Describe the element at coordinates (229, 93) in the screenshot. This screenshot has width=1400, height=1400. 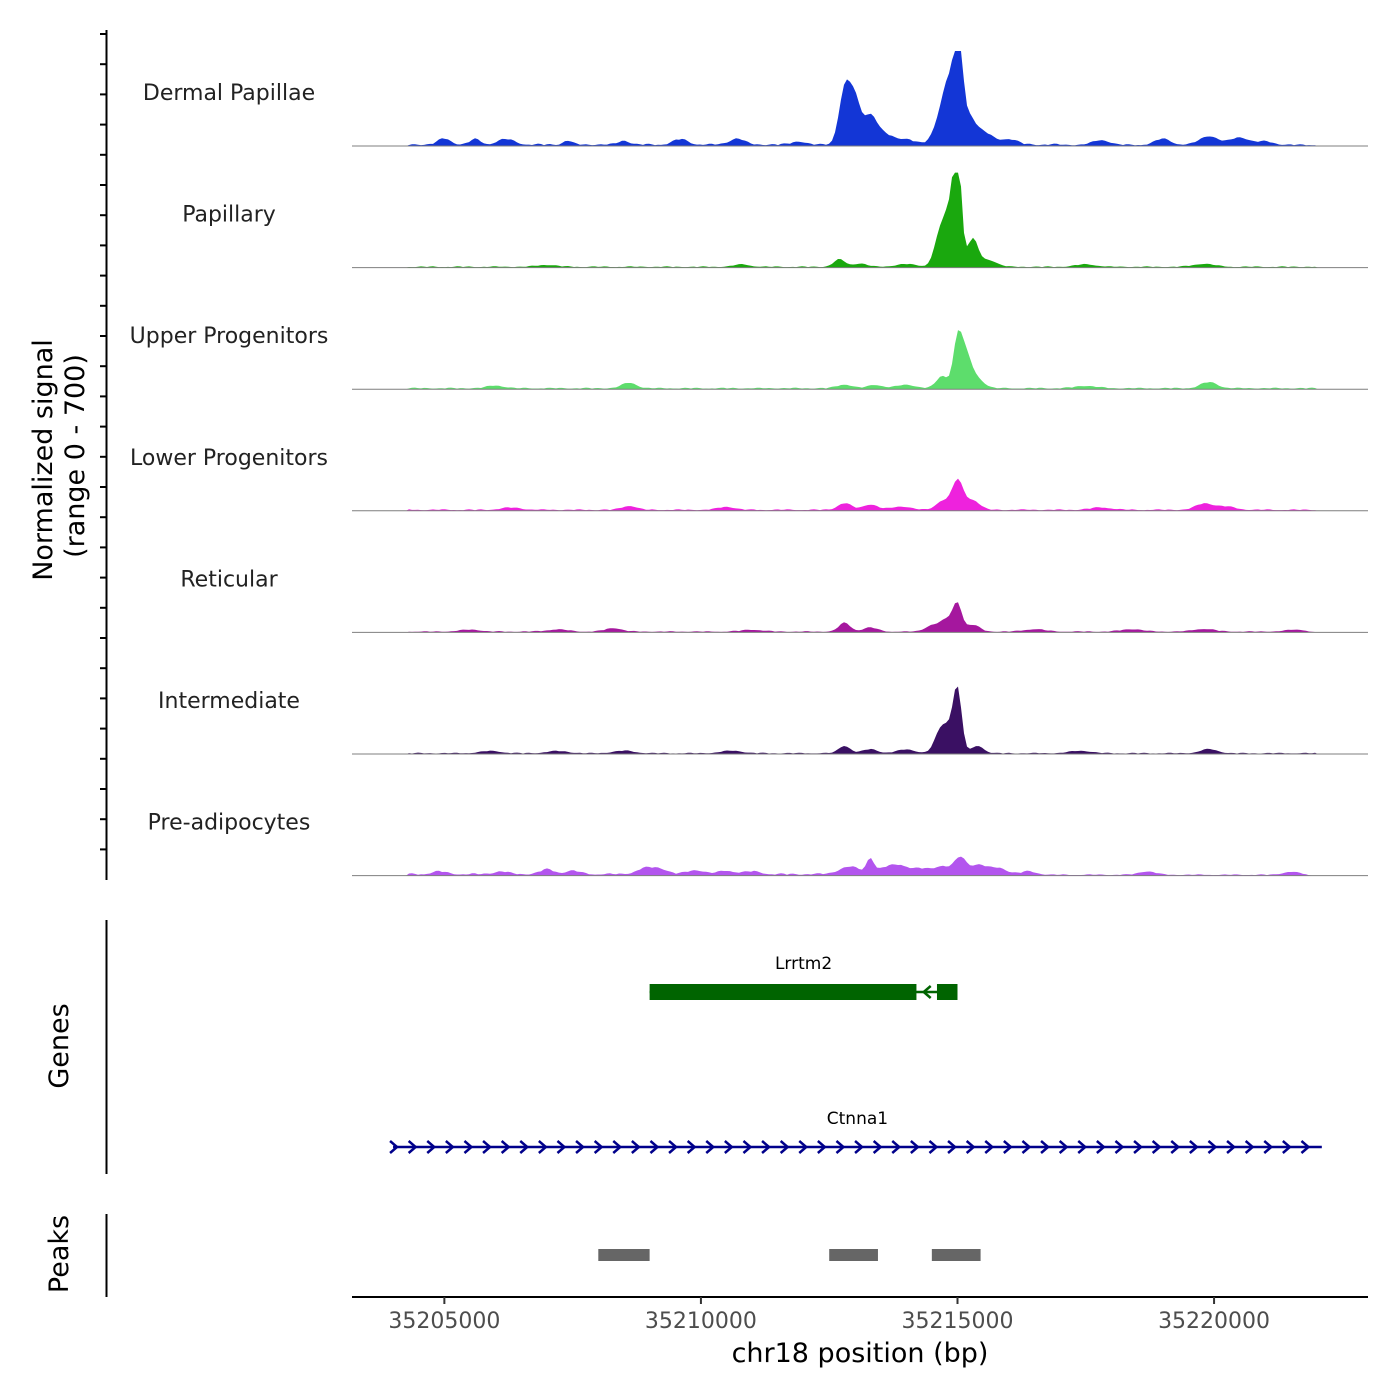
I see `track-label: Dermal Papillae` at that location.